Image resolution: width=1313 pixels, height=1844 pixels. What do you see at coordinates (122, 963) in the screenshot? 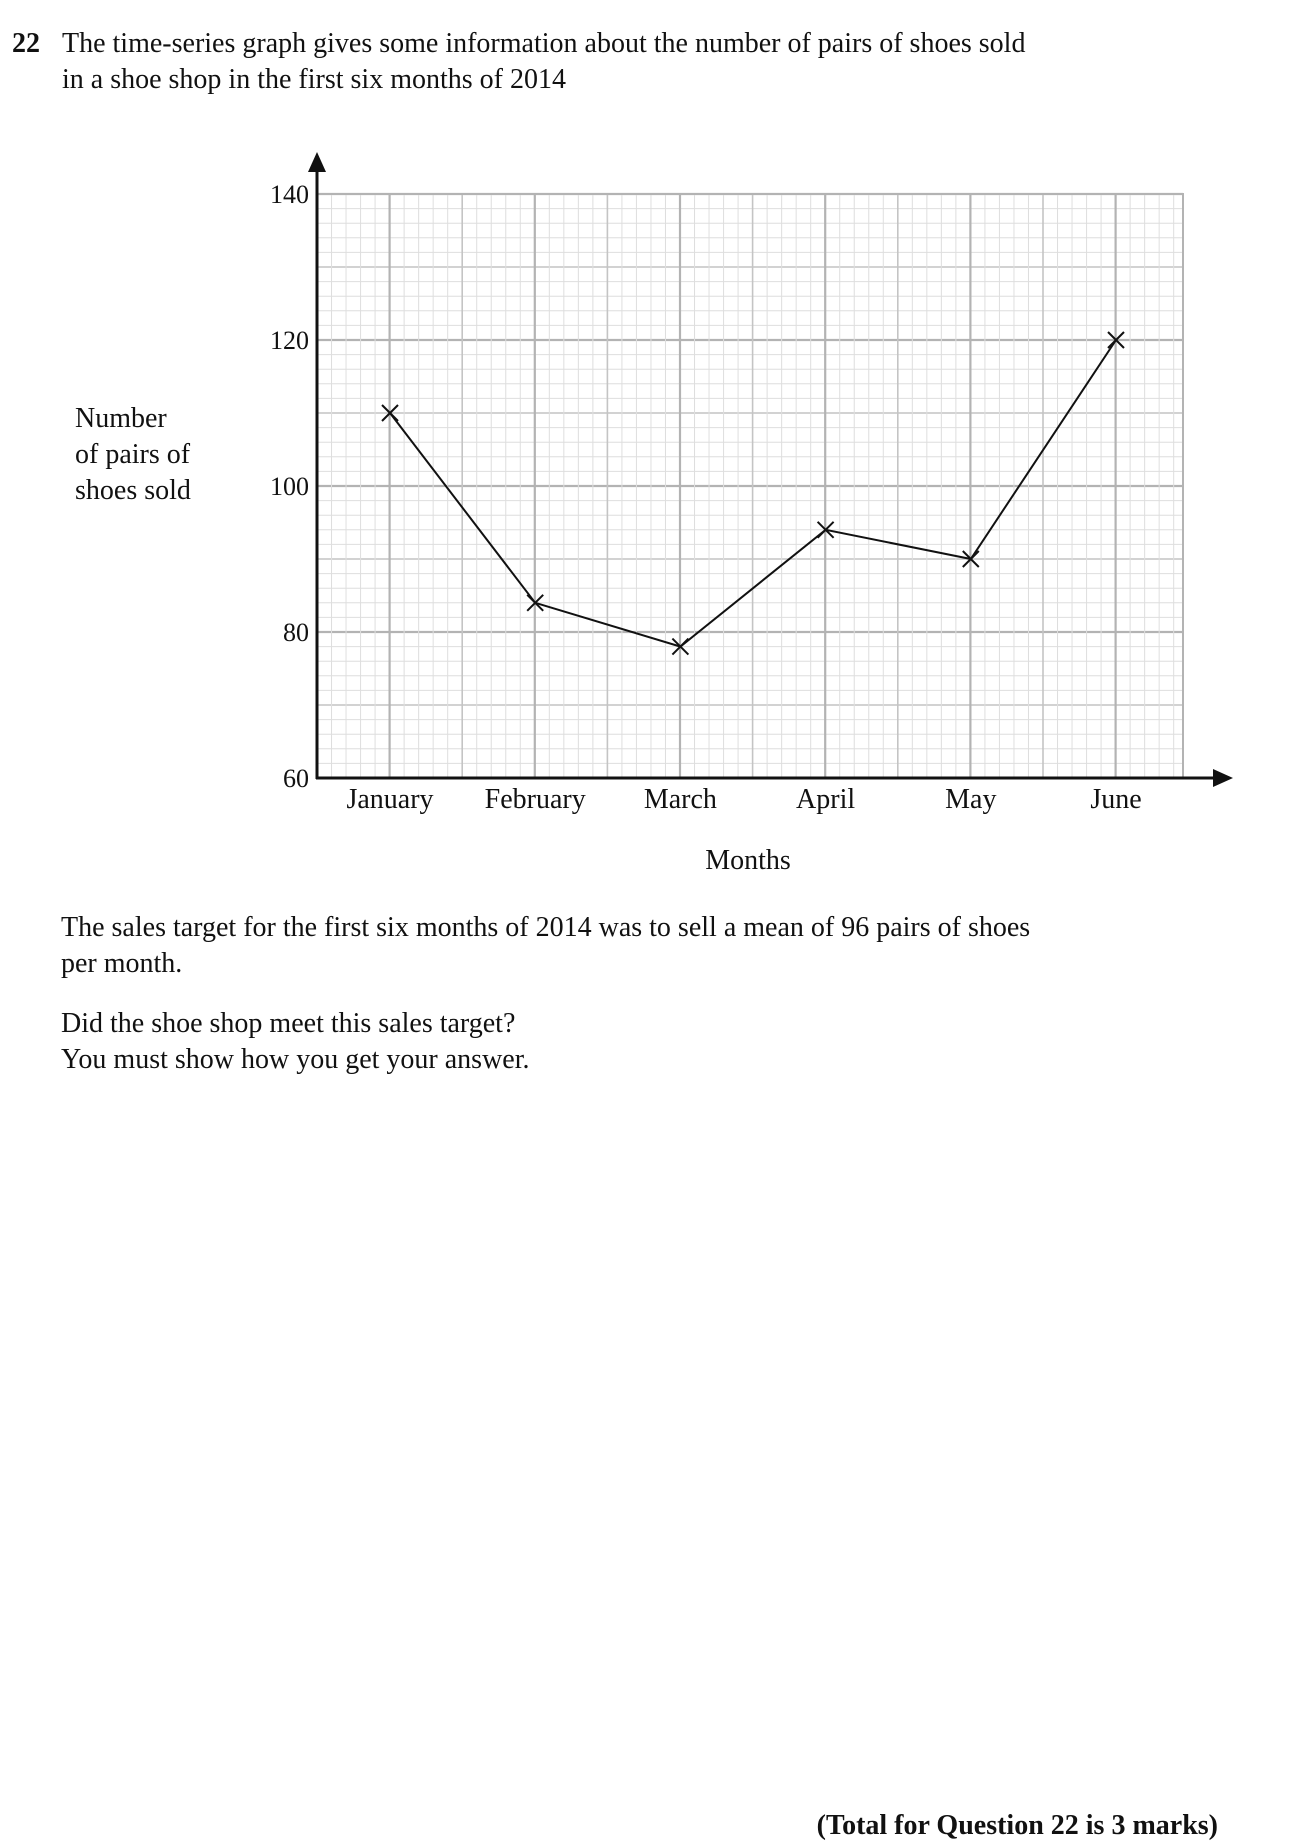
I see `target-line-2: per month.` at bounding box center [122, 963].